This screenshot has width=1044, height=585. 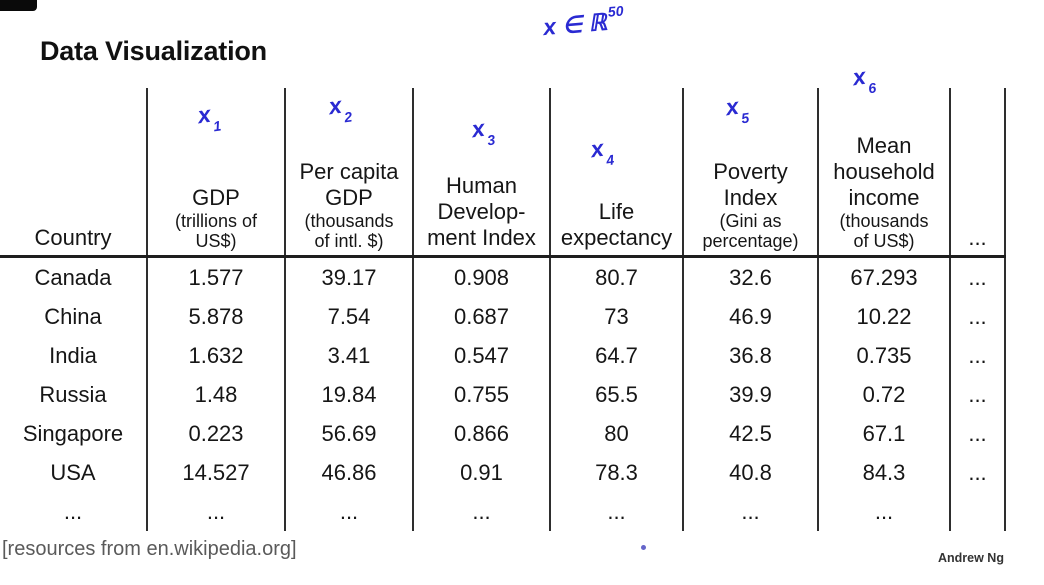 I want to click on handwritten-formula: x ∈ ℝ50, so click(x=583, y=21).